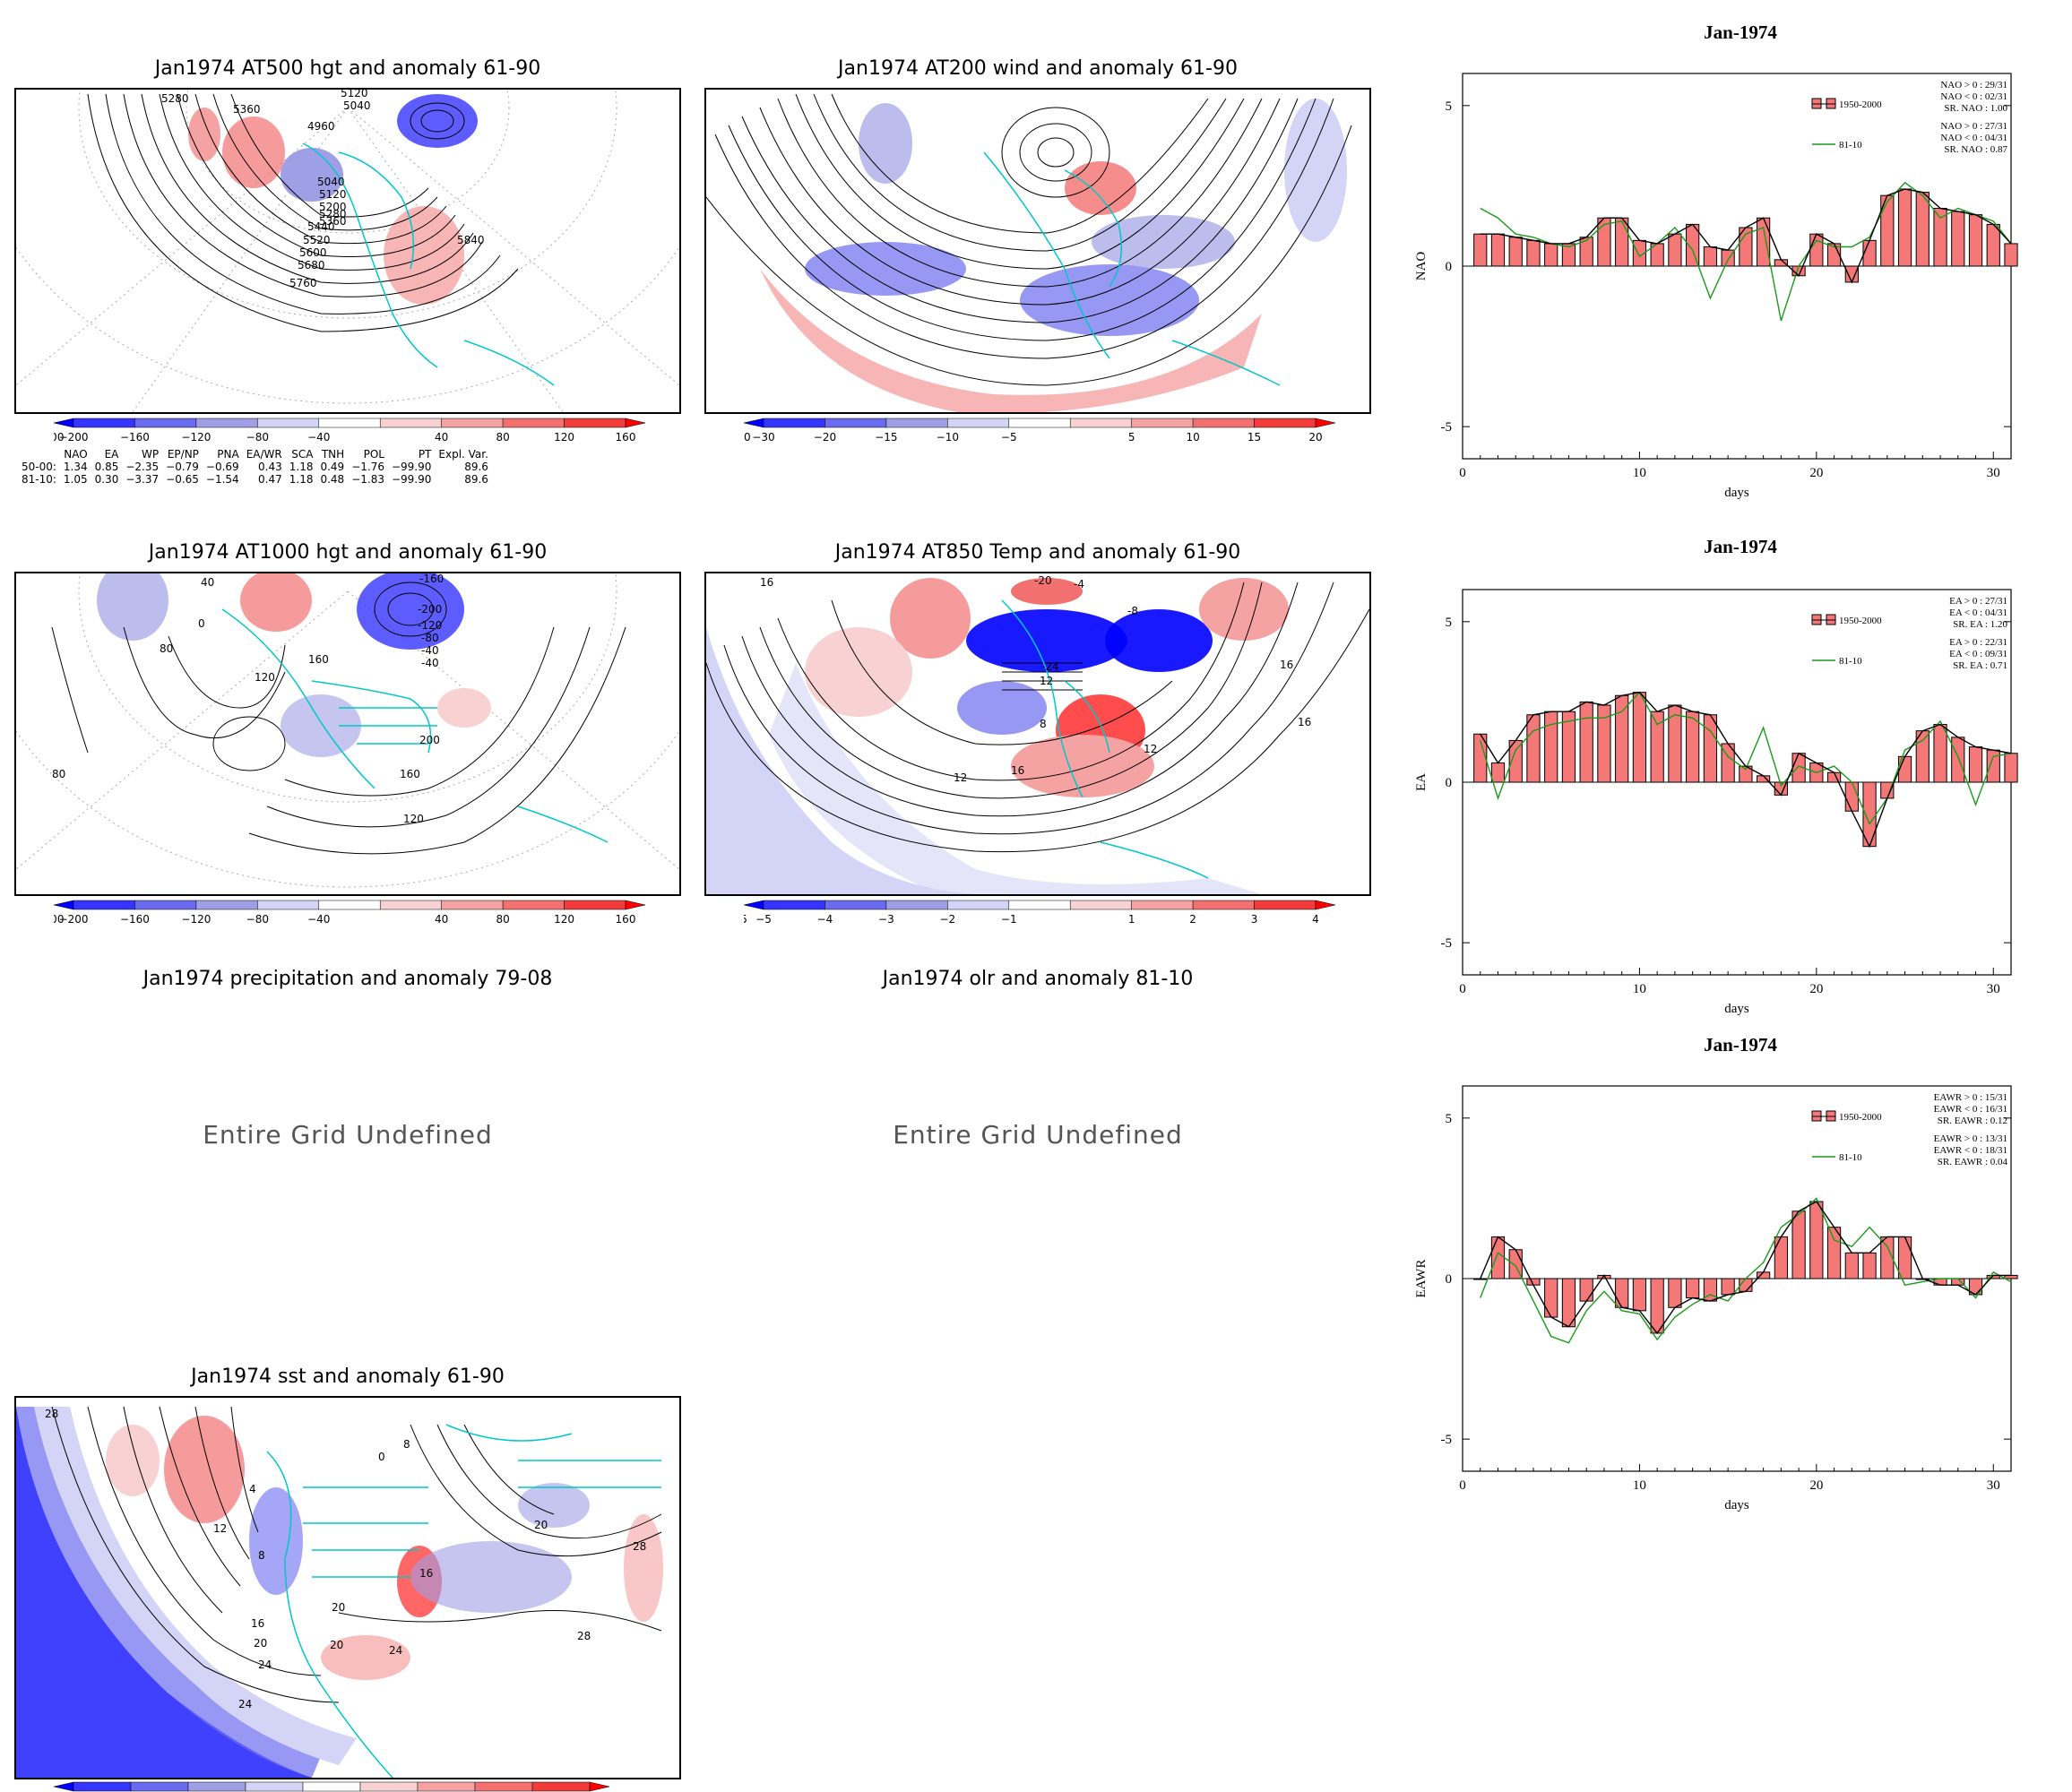 Image resolution: width=2072 pixels, height=1792 pixels. What do you see at coordinates (331, 1786) in the screenshot?
I see `colorbar-sst` at bounding box center [331, 1786].